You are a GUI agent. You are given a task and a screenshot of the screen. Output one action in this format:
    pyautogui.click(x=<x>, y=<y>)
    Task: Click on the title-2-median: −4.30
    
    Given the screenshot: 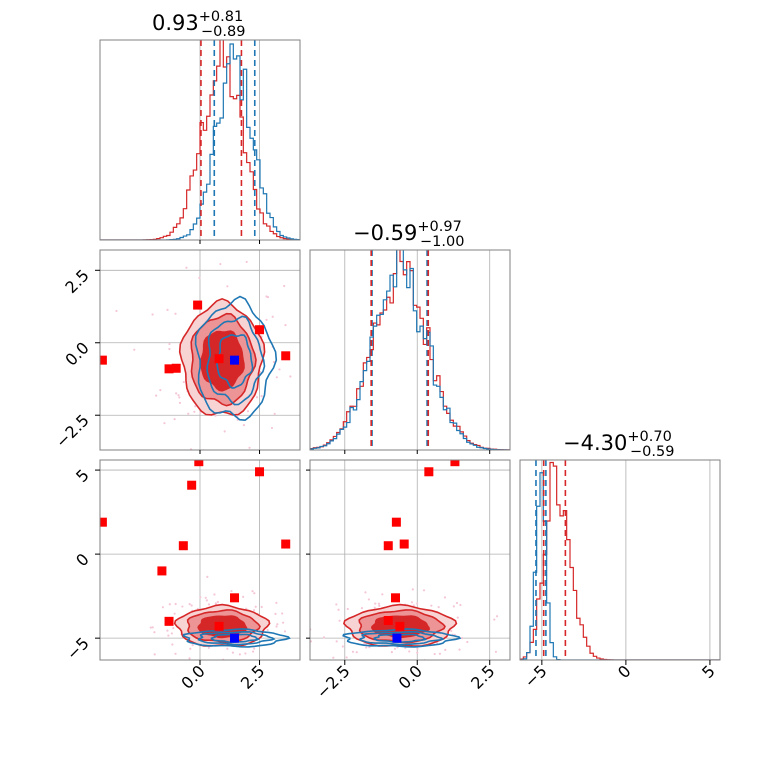 What is the action you would take?
    pyautogui.click(x=595, y=443)
    